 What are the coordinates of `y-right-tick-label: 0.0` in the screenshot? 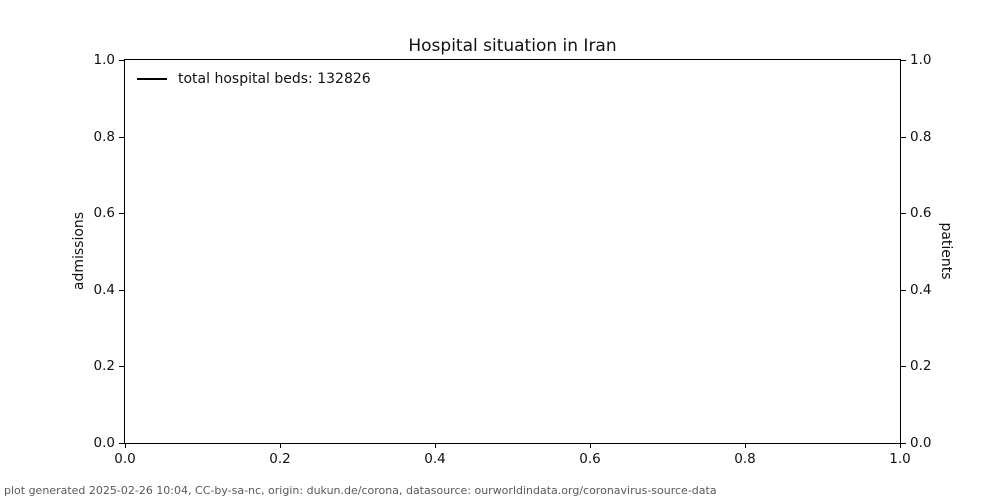 It's located at (921, 443).